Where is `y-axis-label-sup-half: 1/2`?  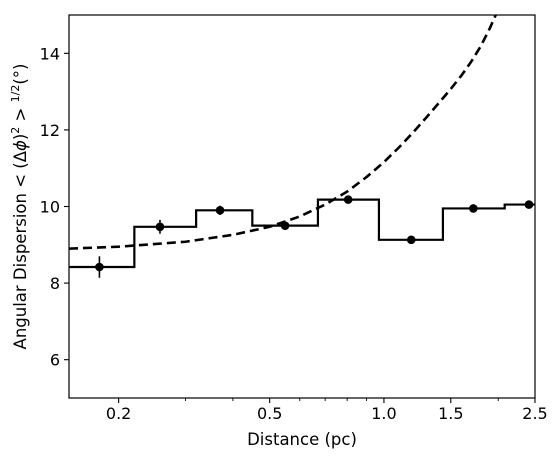
y-axis-label-sup-half: 1/2 is located at coordinates (15, 94).